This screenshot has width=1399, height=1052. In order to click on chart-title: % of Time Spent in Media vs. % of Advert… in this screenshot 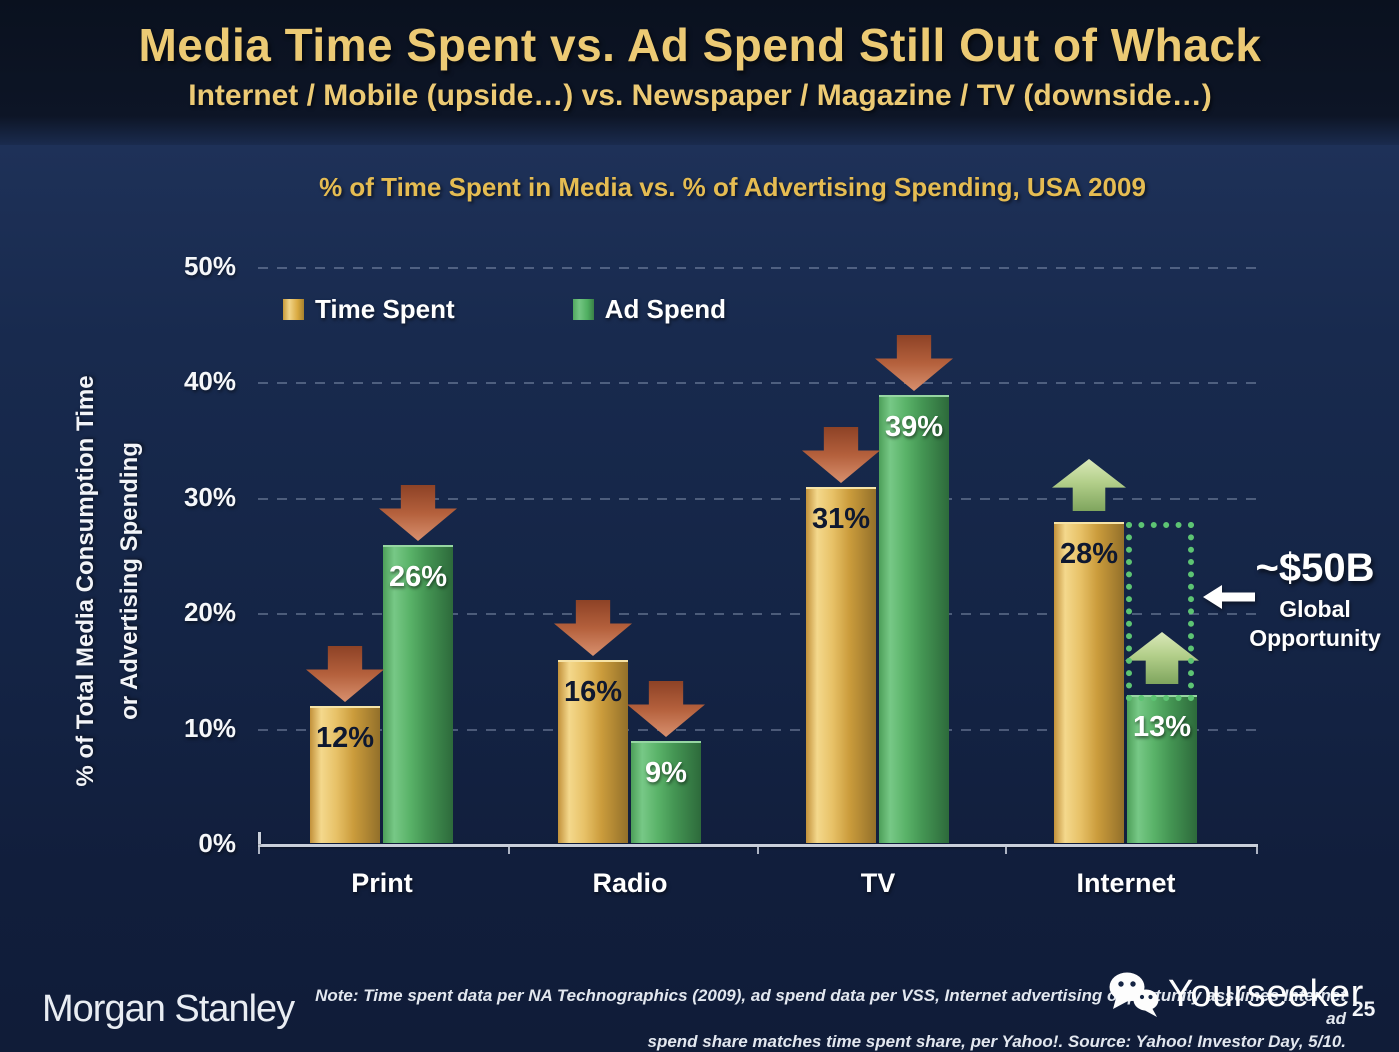, I will do `click(732, 187)`.